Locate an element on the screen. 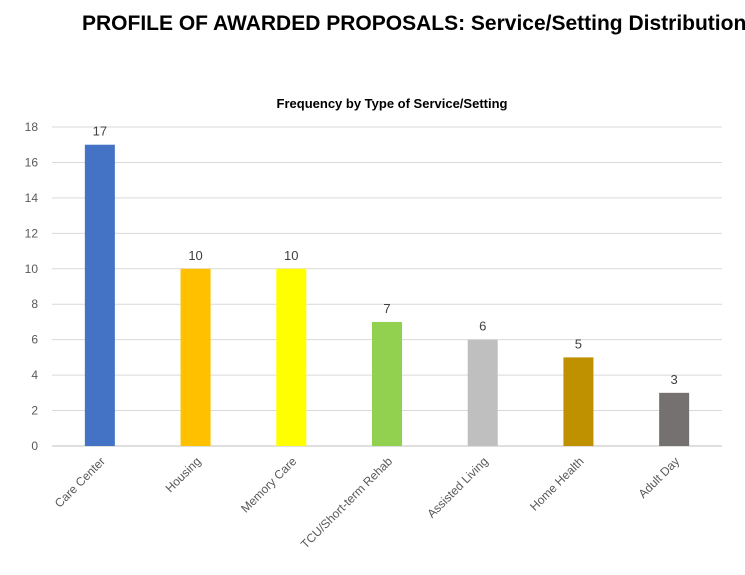 The height and width of the screenshot is (575, 745). x-category-label: TCU/Short-term Rehab is located at coordinates (346, 502).